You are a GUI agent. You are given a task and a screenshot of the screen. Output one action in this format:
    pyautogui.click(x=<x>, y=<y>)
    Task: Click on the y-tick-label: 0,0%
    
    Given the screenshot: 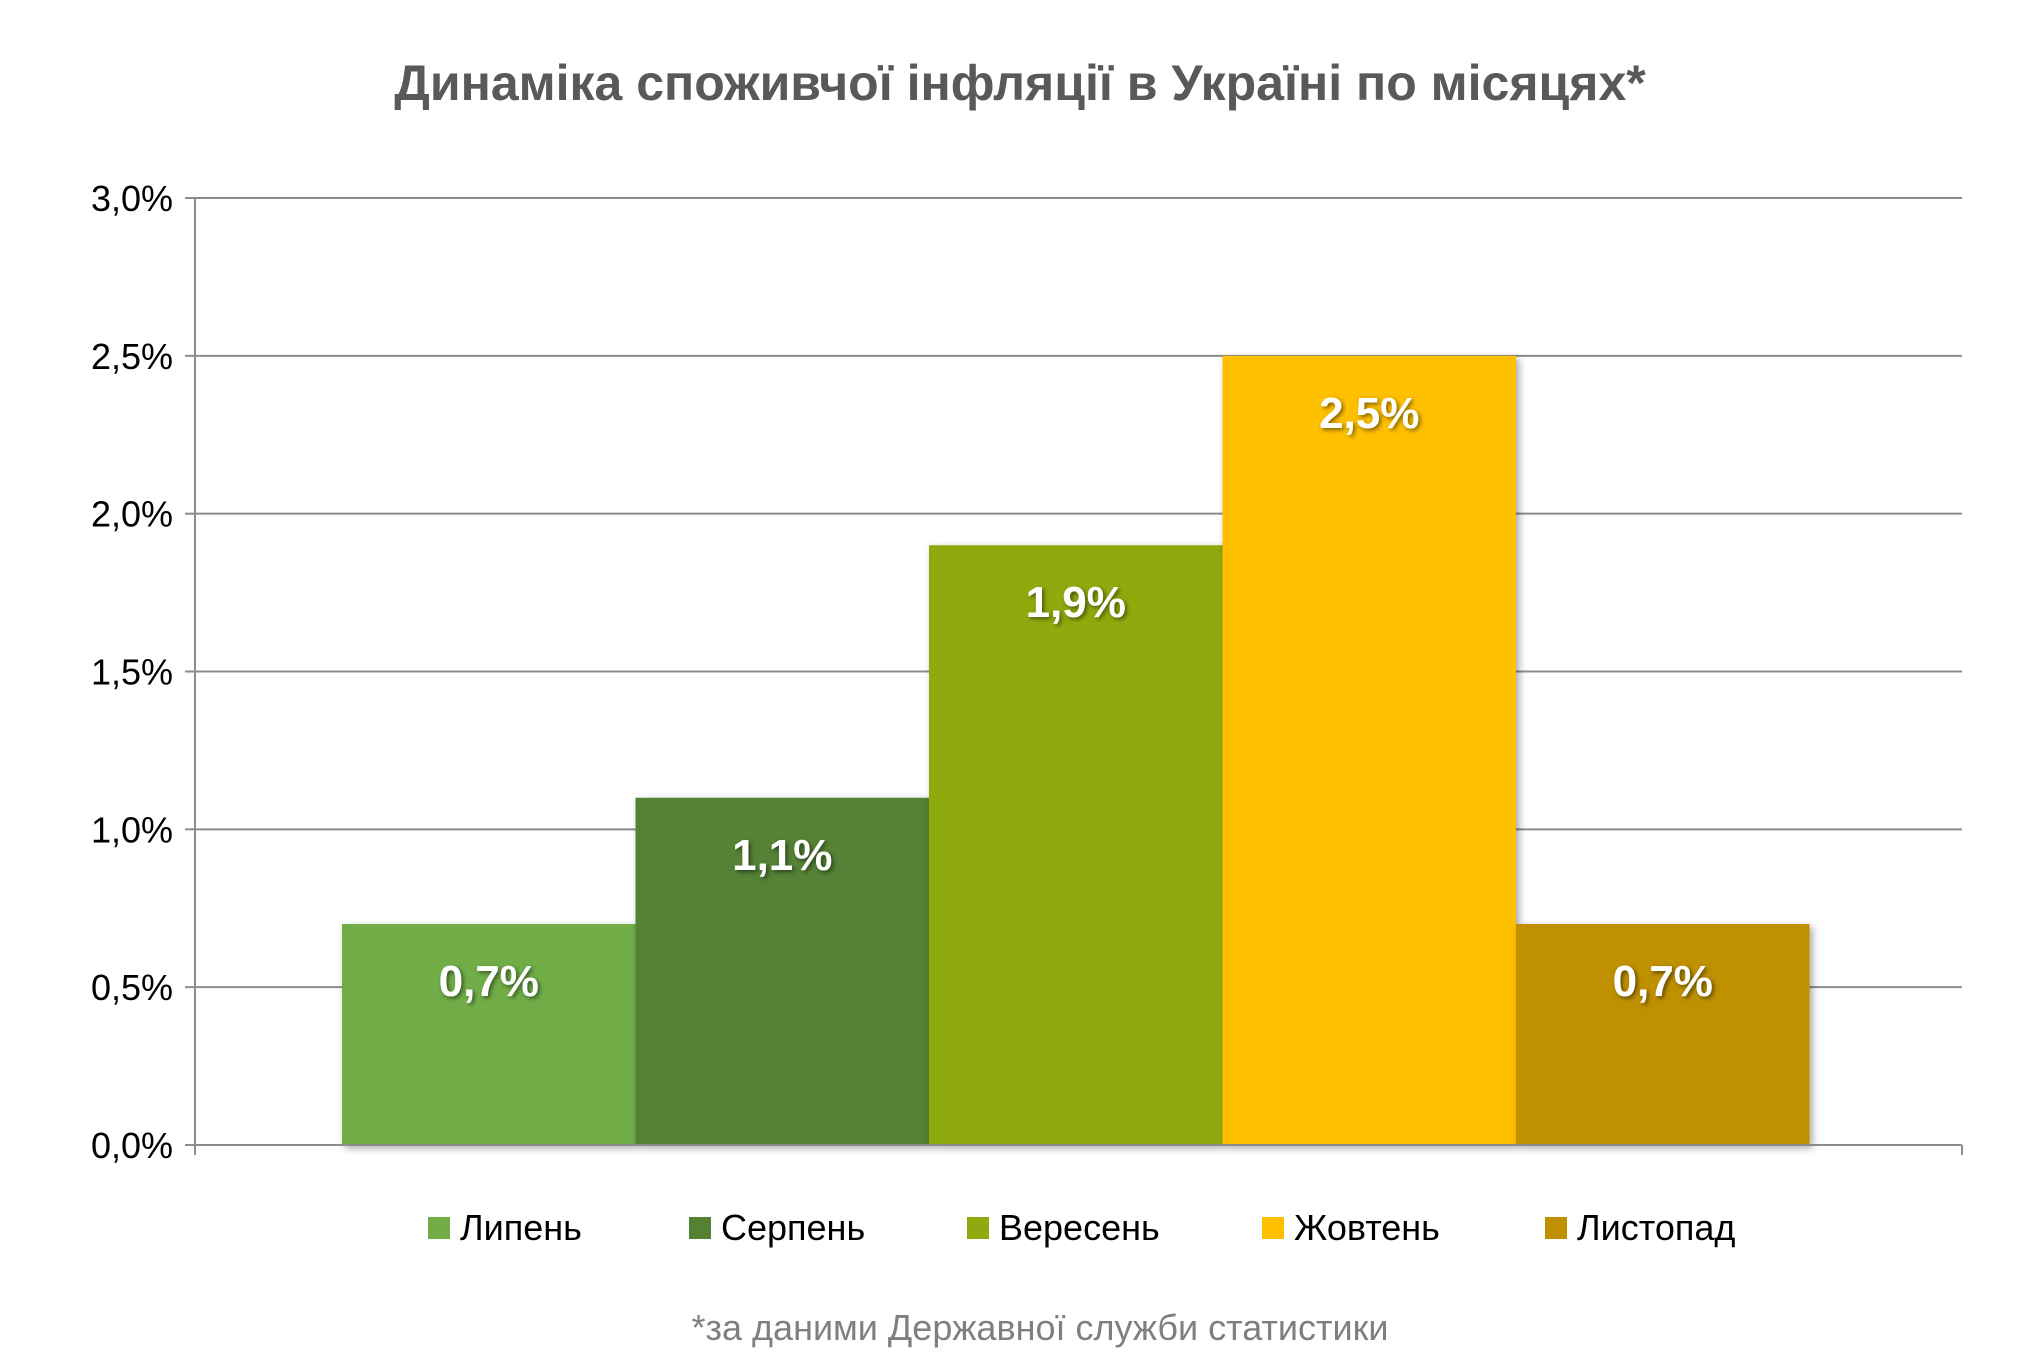 What is the action you would take?
    pyautogui.click(x=132, y=1145)
    